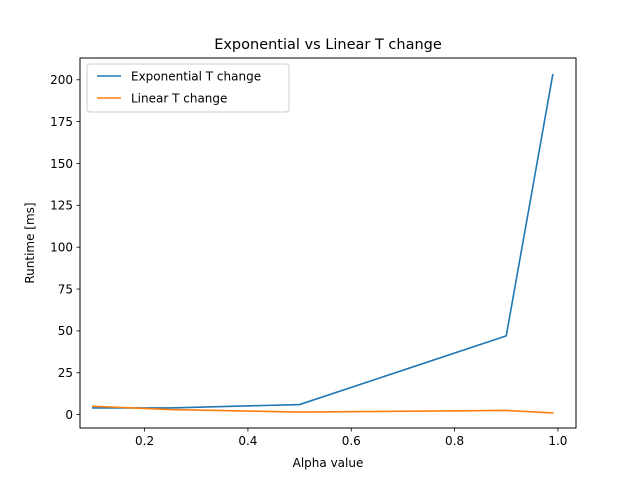 Image resolution: width=640 pixels, height=480 pixels. What do you see at coordinates (454, 441) in the screenshot?
I see `x-tick-label: 0.8` at bounding box center [454, 441].